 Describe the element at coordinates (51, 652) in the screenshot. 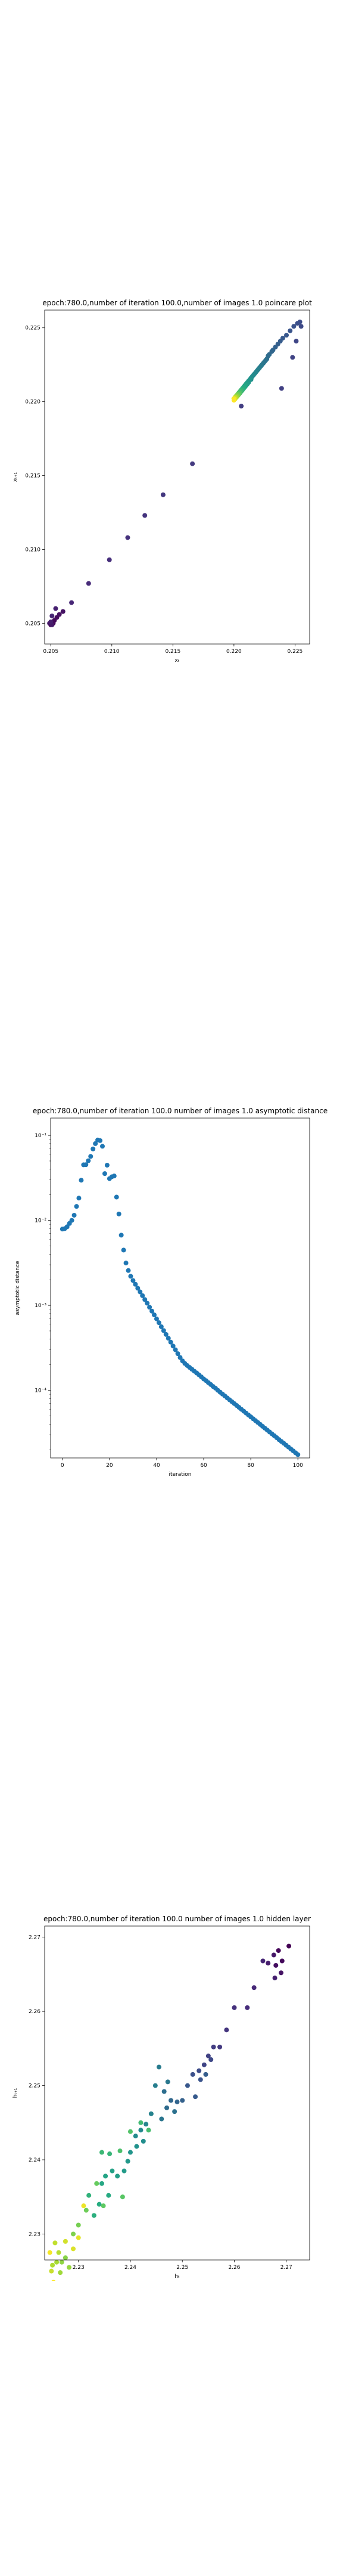

I see `x-tick-label: 0.205` at that location.